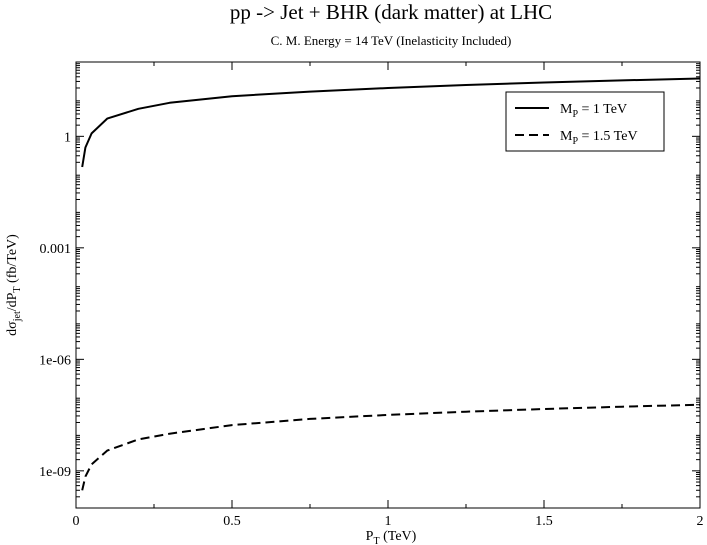 The height and width of the screenshot is (545, 707). I want to click on x-tick-label: 1.5, so click(544, 521).